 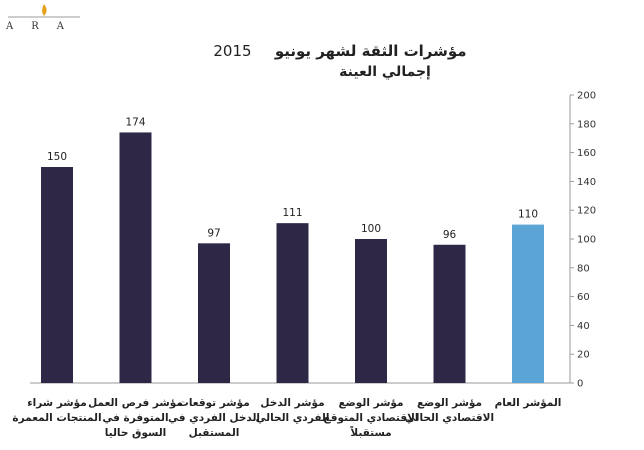 I want to click on data-label: 97, so click(x=213, y=233).